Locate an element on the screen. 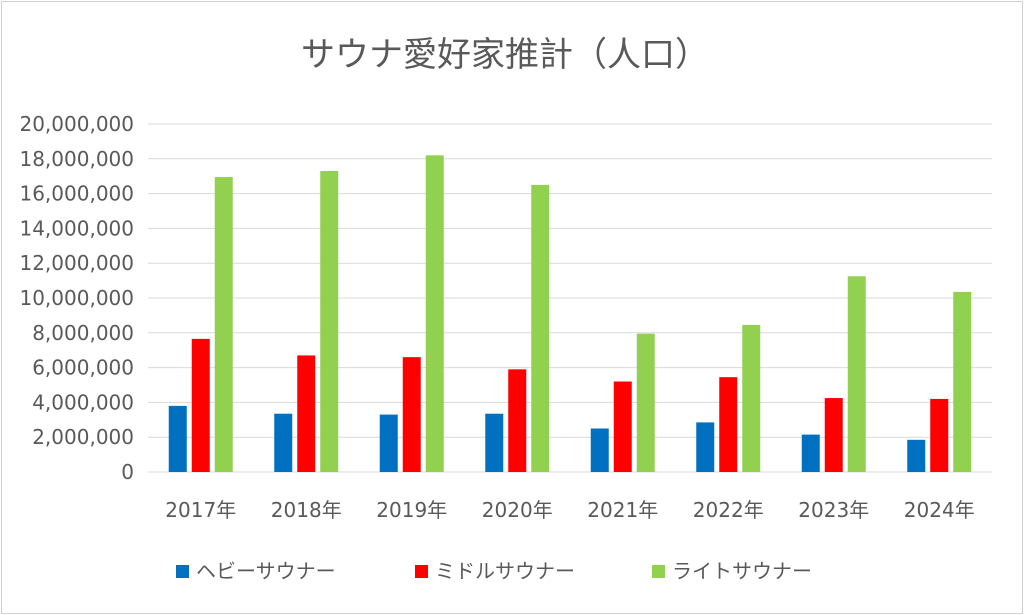  x-tick-label: 2018年 is located at coordinates (306, 510).